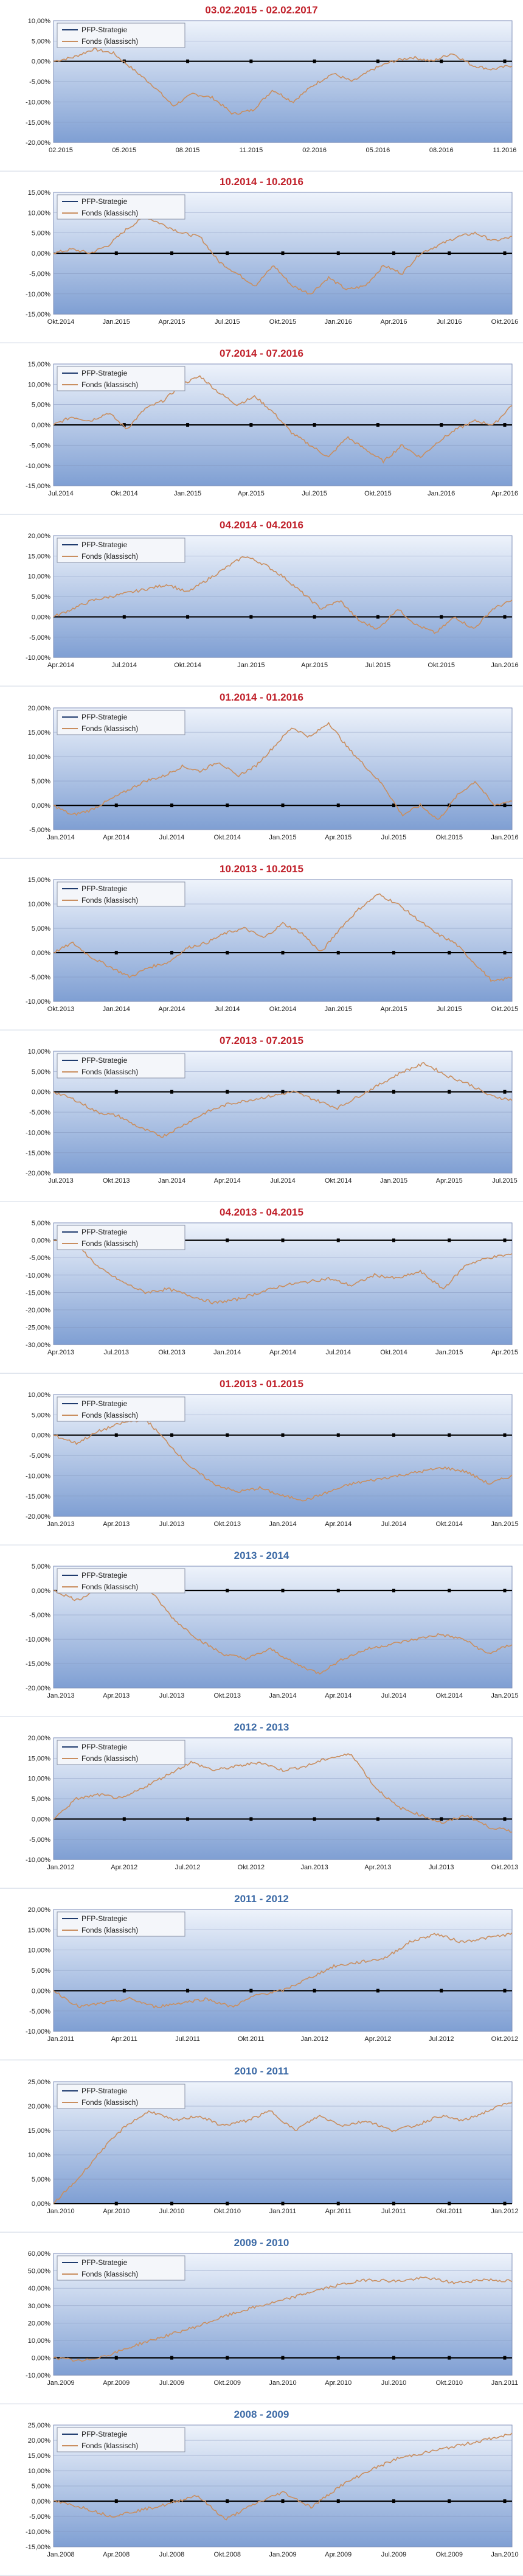 The height and width of the screenshot is (2576, 523). What do you see at coordinates (314, 2039) in the screenshot?
I see `x-tick-label: Jan.2012` at bounding box center [314, 2039].